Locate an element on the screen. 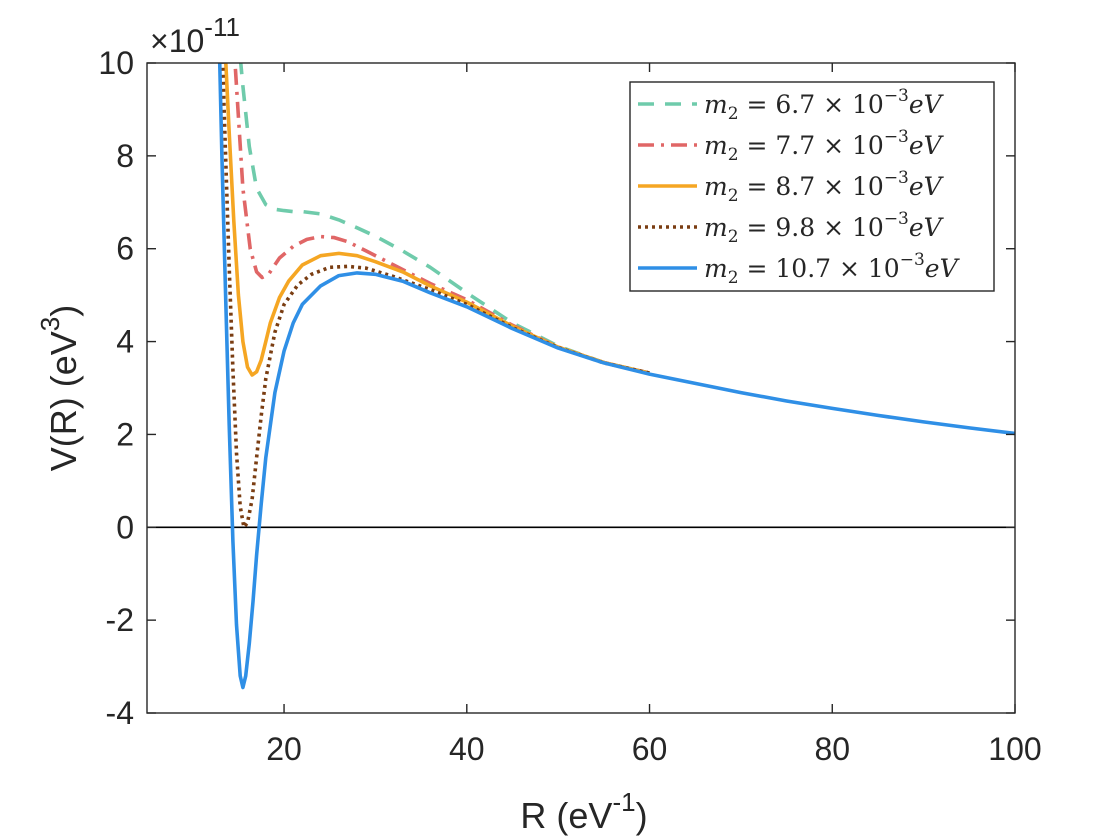 The image size is (1120, 840). legend-label-3: m2 = 8.7 × 10−3eV is located at coordinates (824, 187).